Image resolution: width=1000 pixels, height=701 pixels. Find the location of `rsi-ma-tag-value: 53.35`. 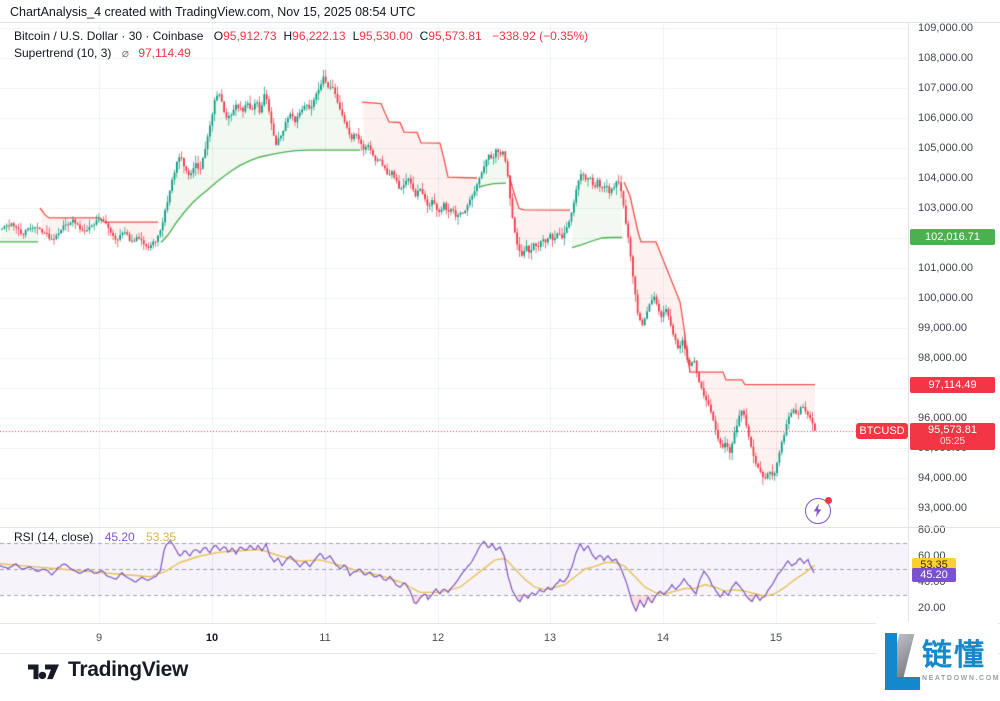

rsi-ma-tag-value: 53.35 is located at coordinates (934, 564).